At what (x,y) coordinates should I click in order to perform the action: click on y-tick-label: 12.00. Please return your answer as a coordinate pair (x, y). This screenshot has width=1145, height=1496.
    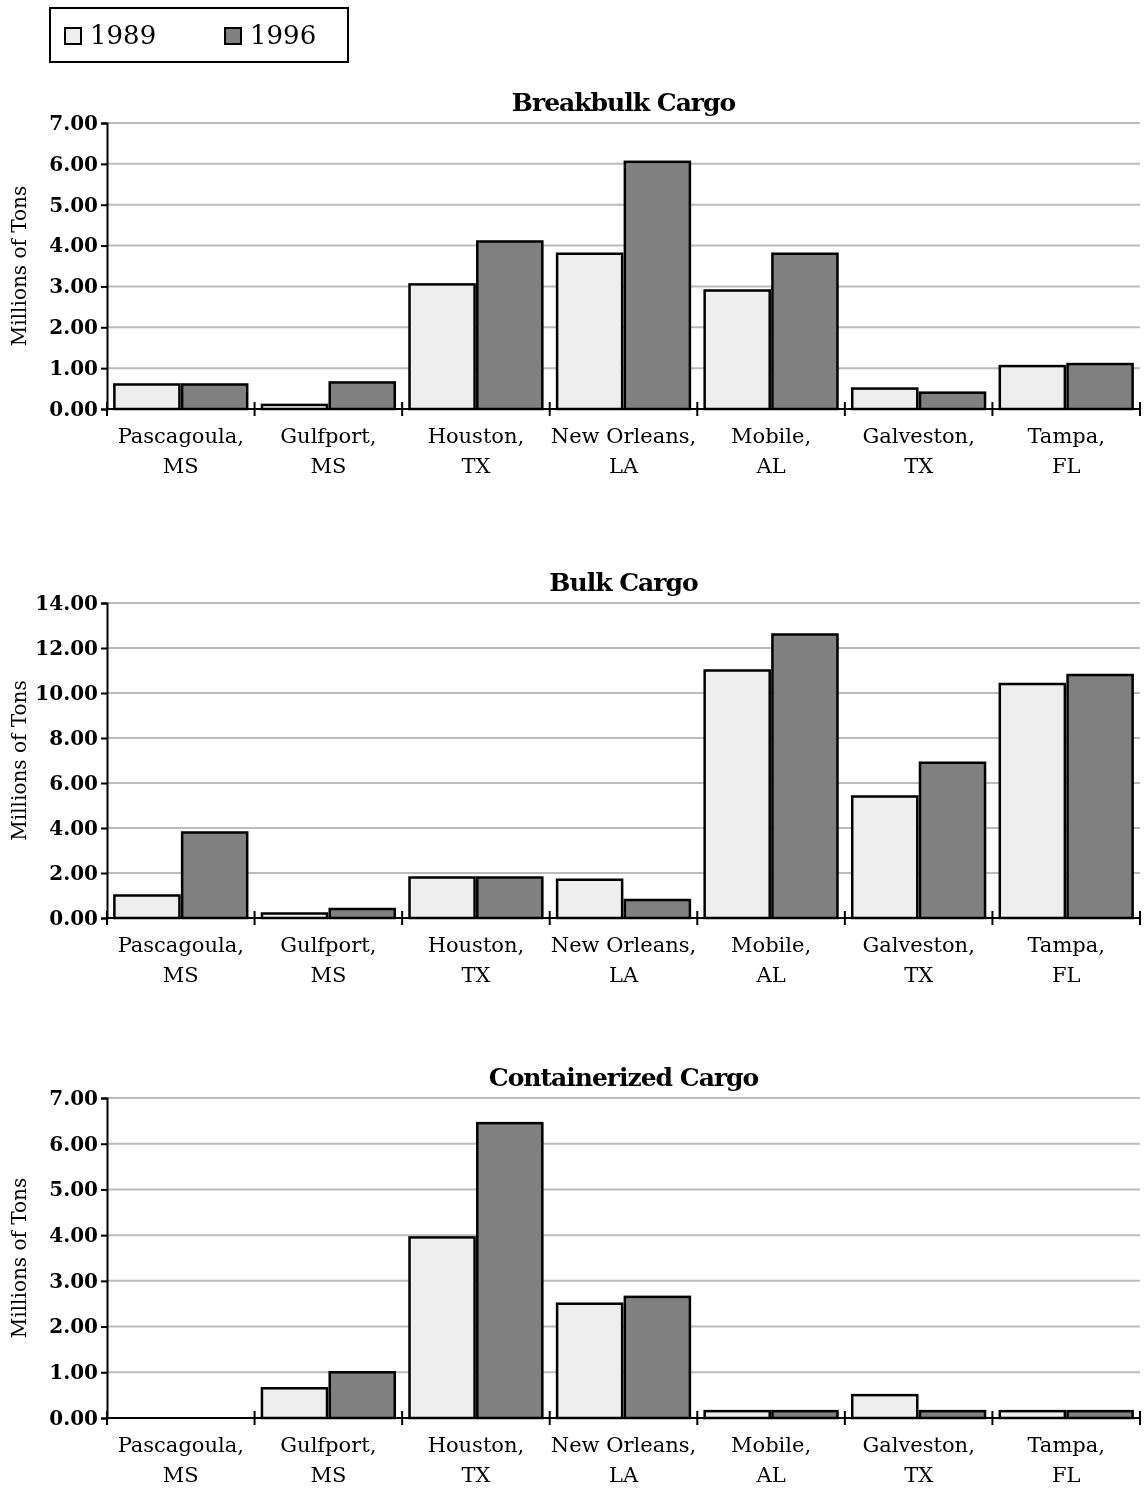
    Looking at the image, I should click on (66, 647).